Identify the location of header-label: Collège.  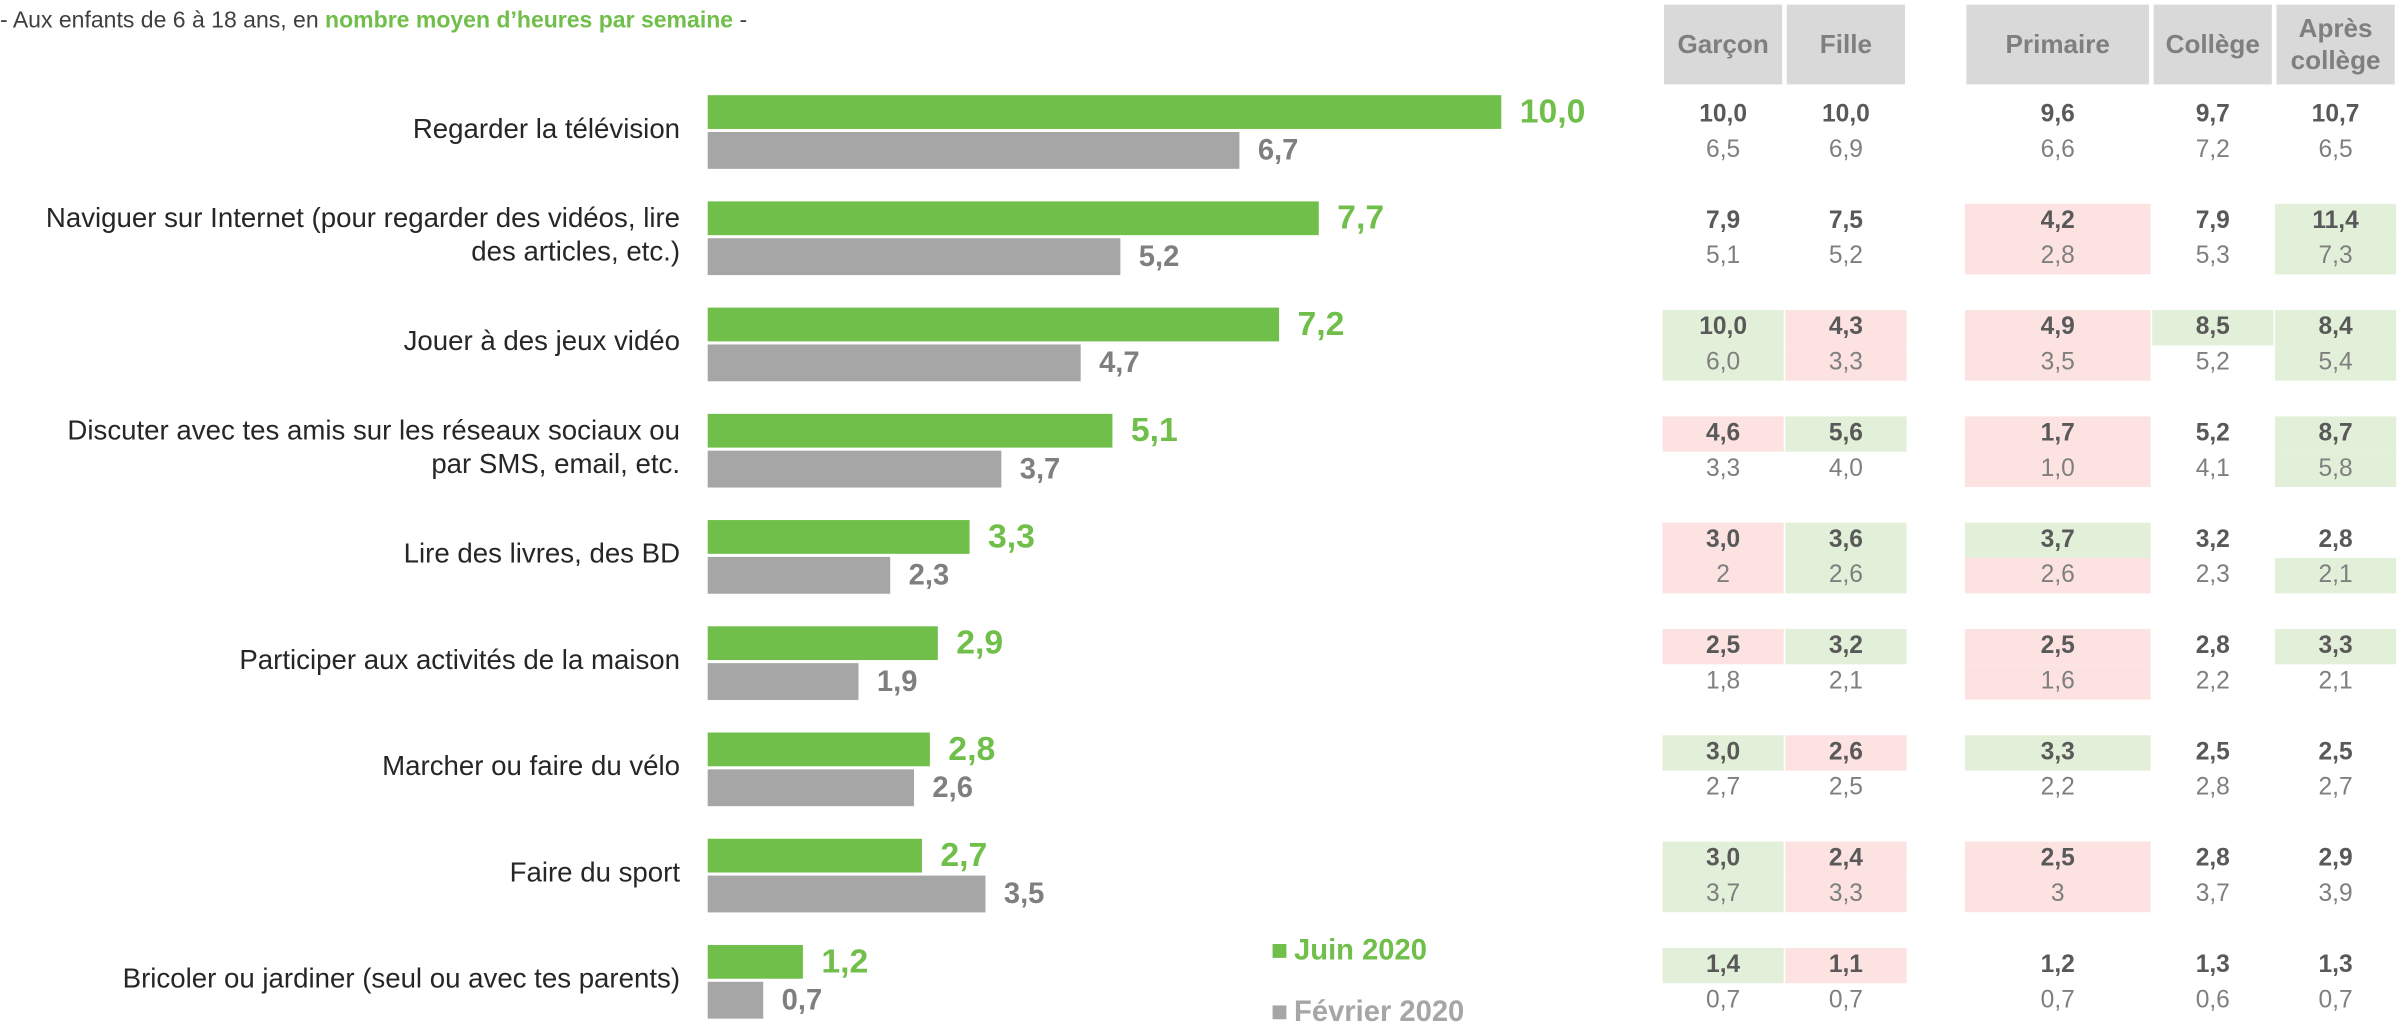
(2213, 44).